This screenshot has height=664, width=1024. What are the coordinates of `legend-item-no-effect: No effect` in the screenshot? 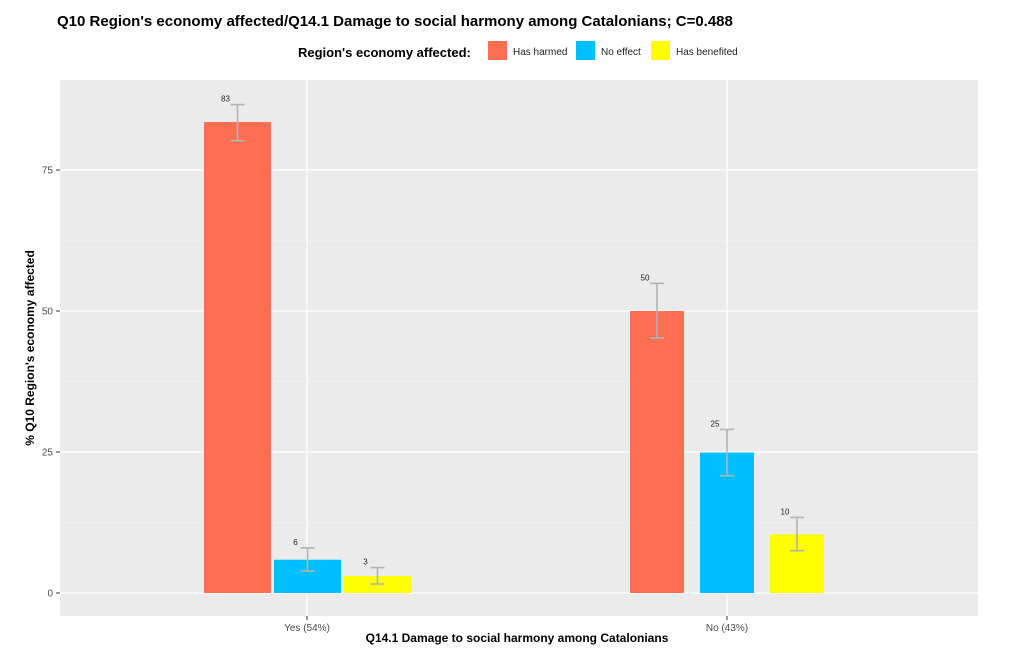 It's located at (608, 50).